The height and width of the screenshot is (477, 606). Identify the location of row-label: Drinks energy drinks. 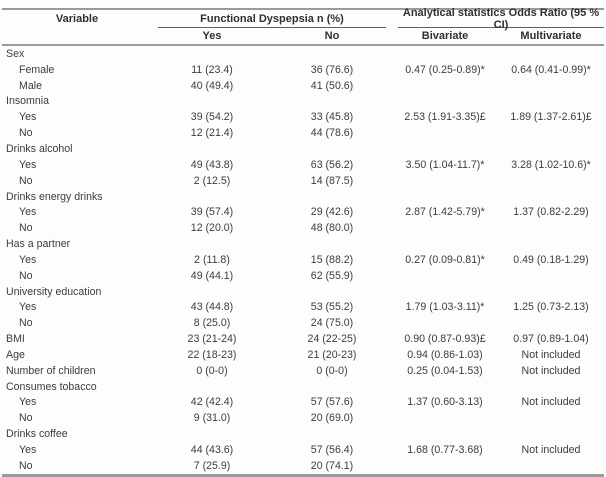
(54, 196).